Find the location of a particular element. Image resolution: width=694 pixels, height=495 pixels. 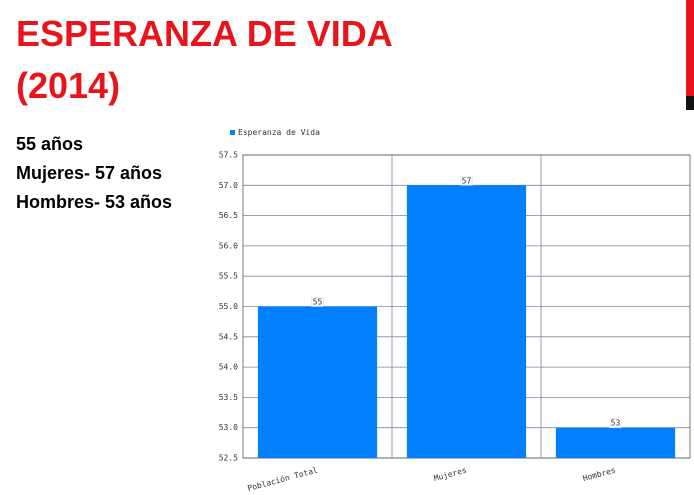

data-label: 53 is located at coordinates (616, 423).